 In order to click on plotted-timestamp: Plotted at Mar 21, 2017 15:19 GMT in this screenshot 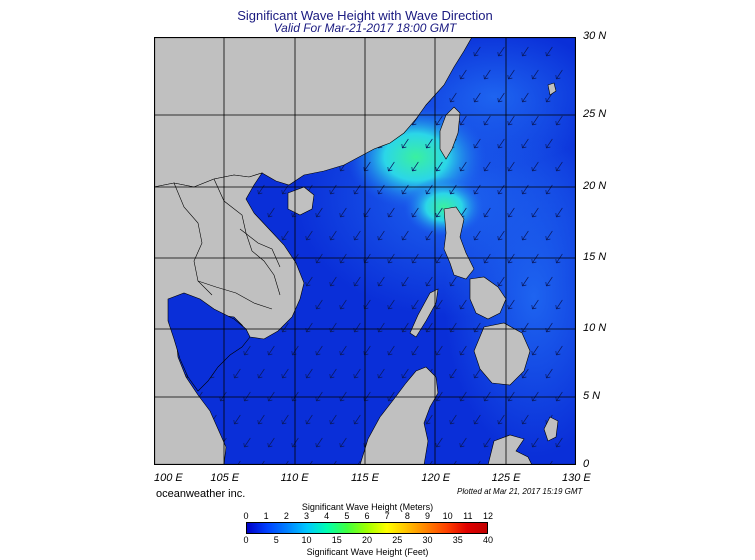, I will do `click(520, 491)`.